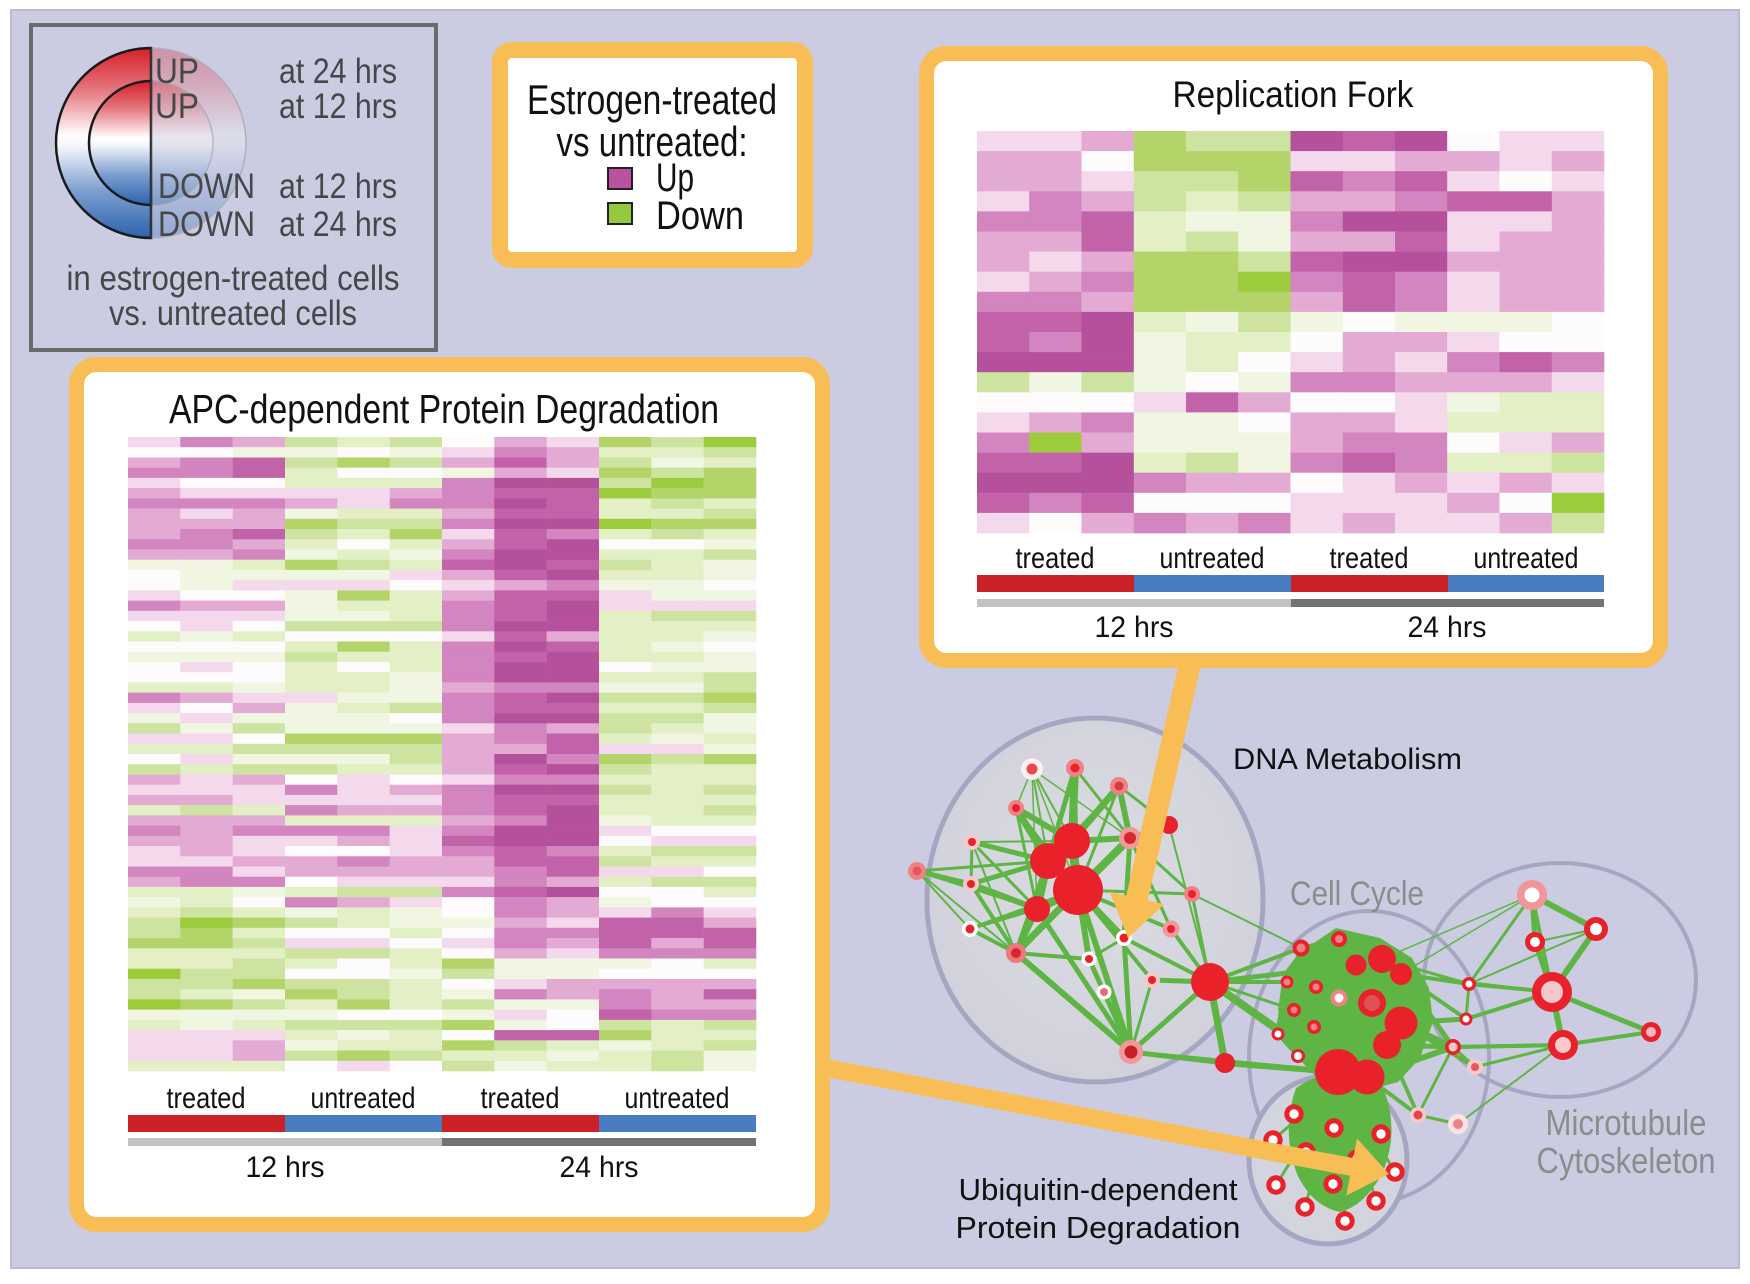 This screenshot has width=1750, height=1284. I want to click on svg-text: DNA Metabolism, so click(1347, 759).